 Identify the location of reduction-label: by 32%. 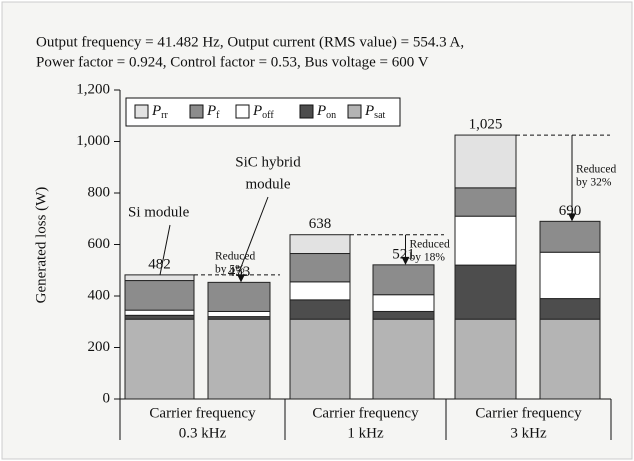
(594, 183).